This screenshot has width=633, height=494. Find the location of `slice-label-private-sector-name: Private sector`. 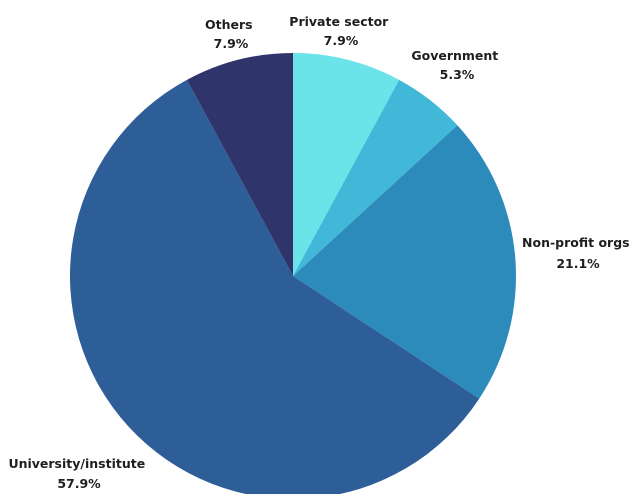

slice-label-private-sector-name: Private sector is located at coordinates (339, 21).